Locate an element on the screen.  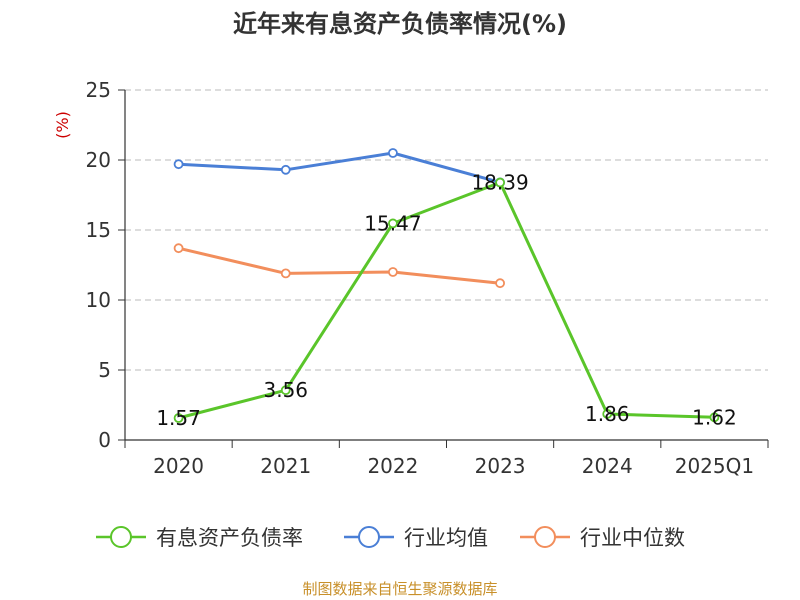
y-tick-label: 25 is located at coordinates (98, 90).